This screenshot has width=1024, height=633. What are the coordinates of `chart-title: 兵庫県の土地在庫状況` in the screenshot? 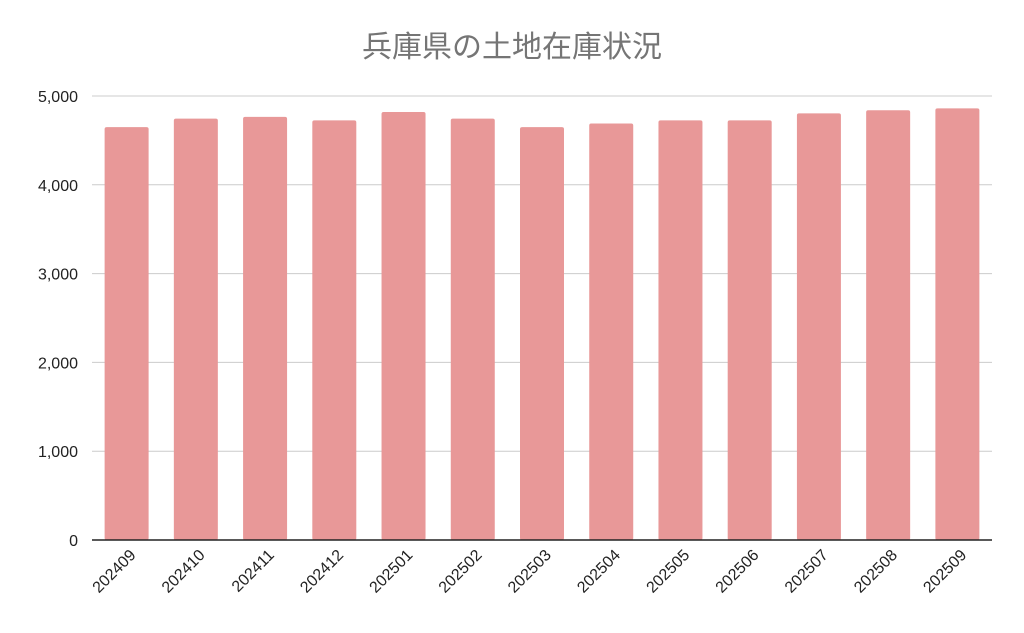 It's located at (512, 47).